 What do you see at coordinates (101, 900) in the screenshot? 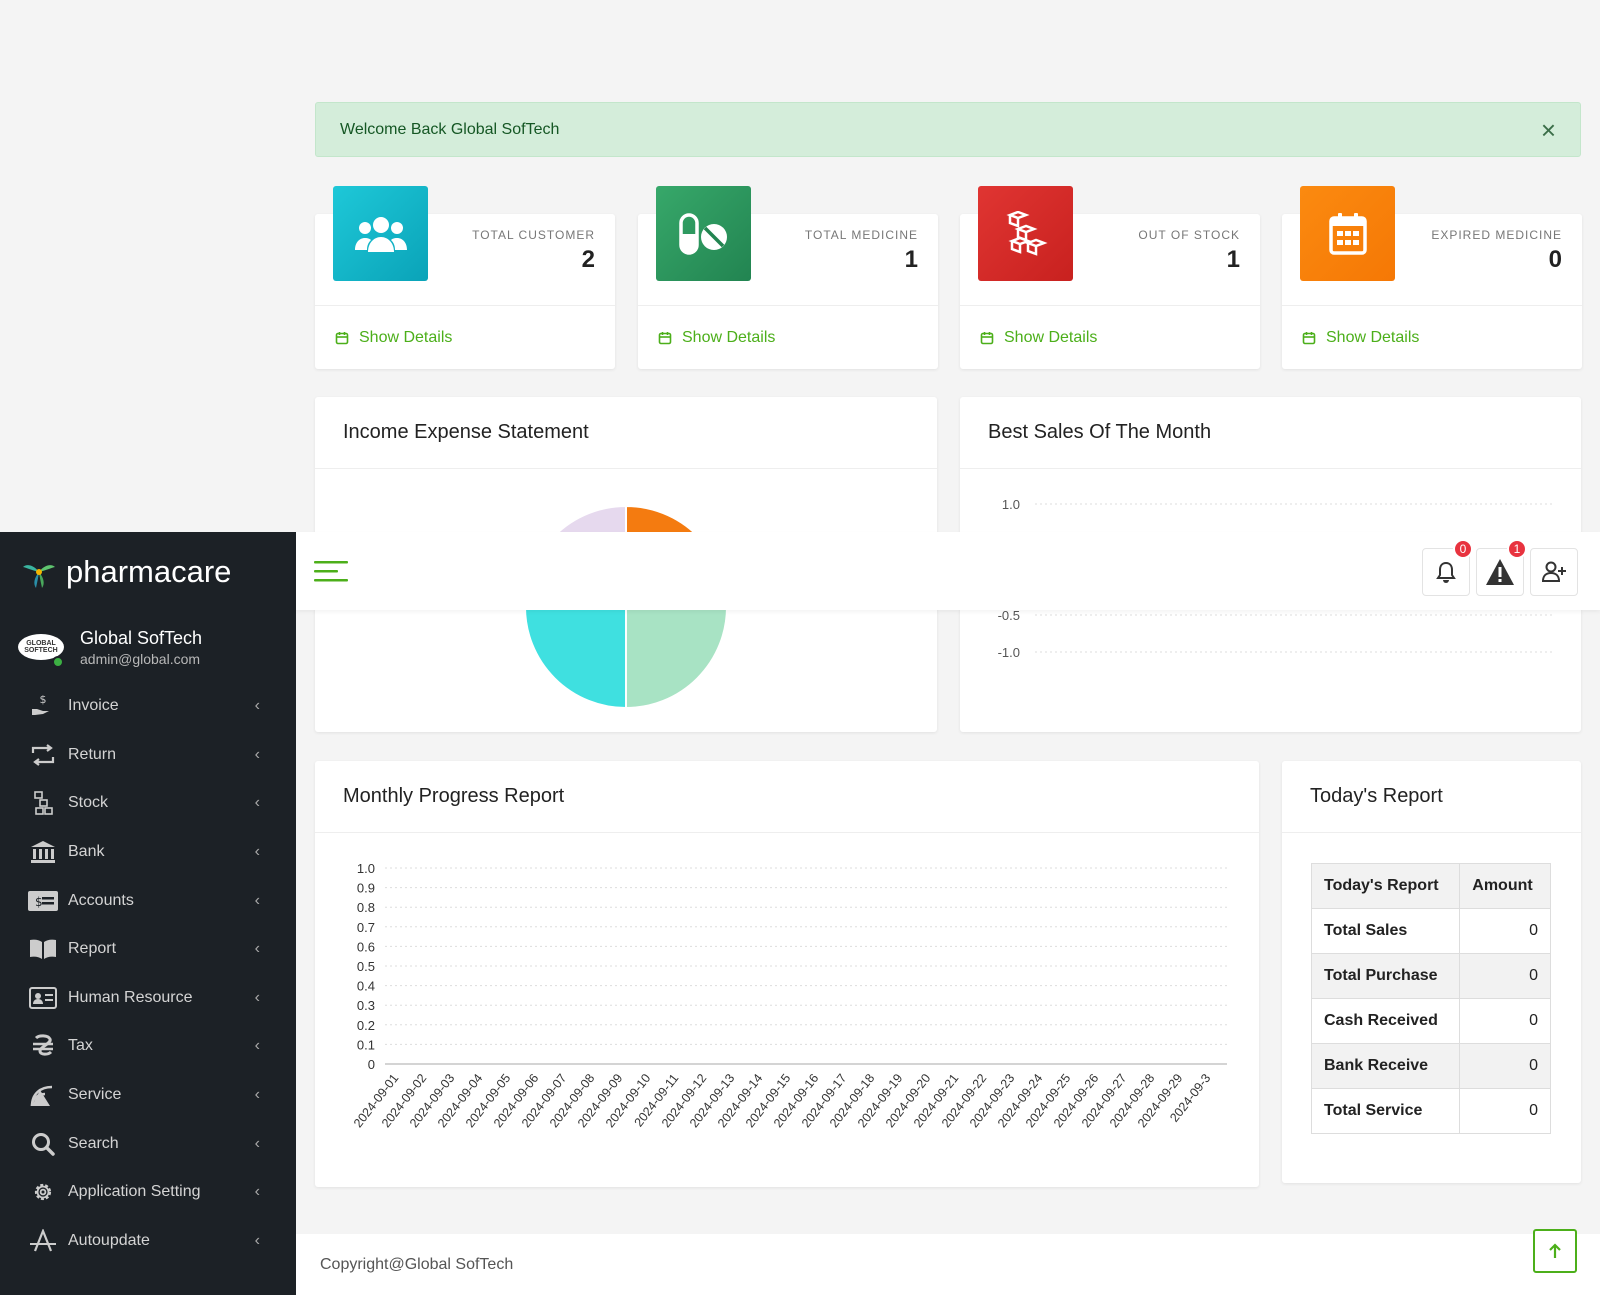
I see `sidebar-item-label: Accounts` at bounding box center [101, 900].